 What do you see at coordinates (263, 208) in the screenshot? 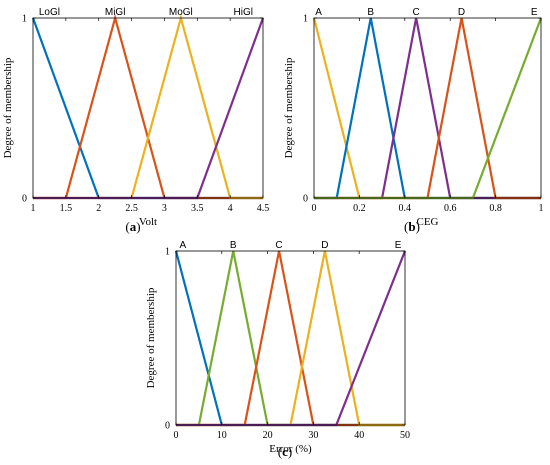
I see `x-tick-label: 4.5` at bounding box center [263, 208].